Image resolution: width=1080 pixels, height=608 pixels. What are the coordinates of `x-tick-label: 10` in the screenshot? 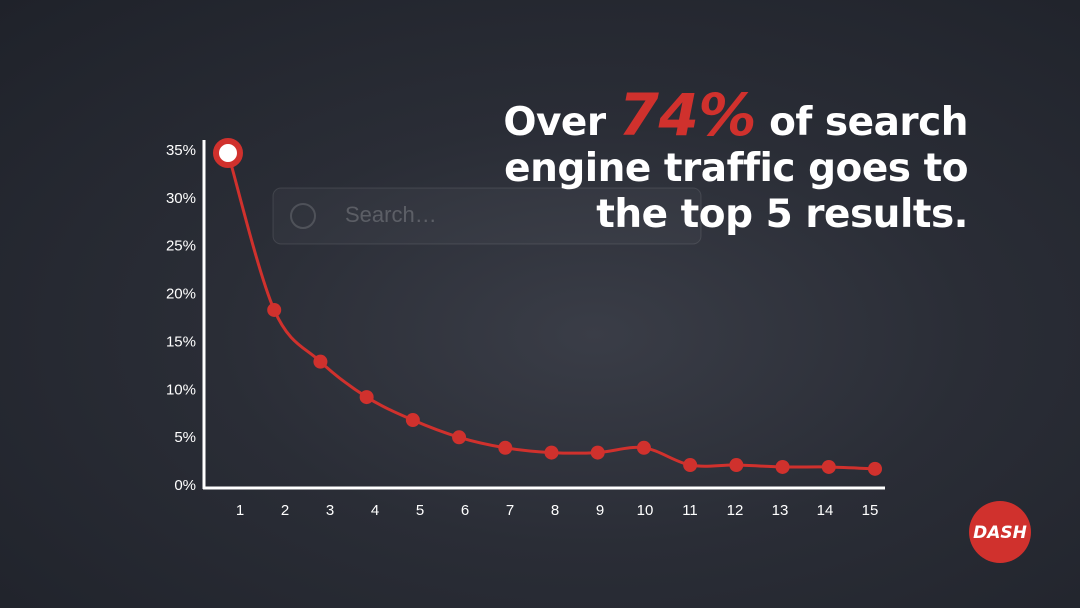 It's located at (645, 510).